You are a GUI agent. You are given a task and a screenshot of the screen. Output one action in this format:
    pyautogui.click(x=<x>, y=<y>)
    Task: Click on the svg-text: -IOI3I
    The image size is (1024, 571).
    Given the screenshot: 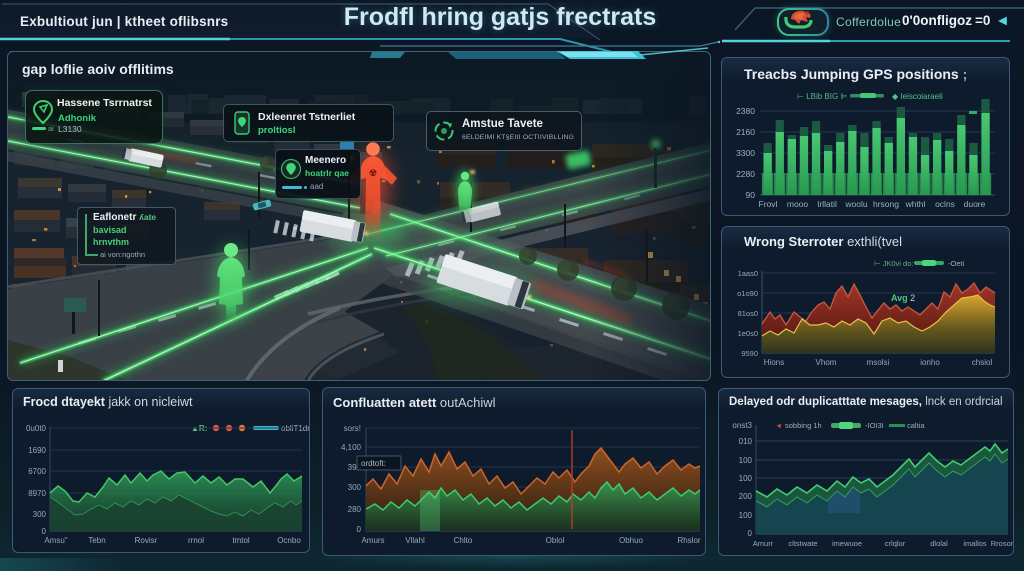 What is the action you would take?
    pyautogui.click(x=874, y=425)
    